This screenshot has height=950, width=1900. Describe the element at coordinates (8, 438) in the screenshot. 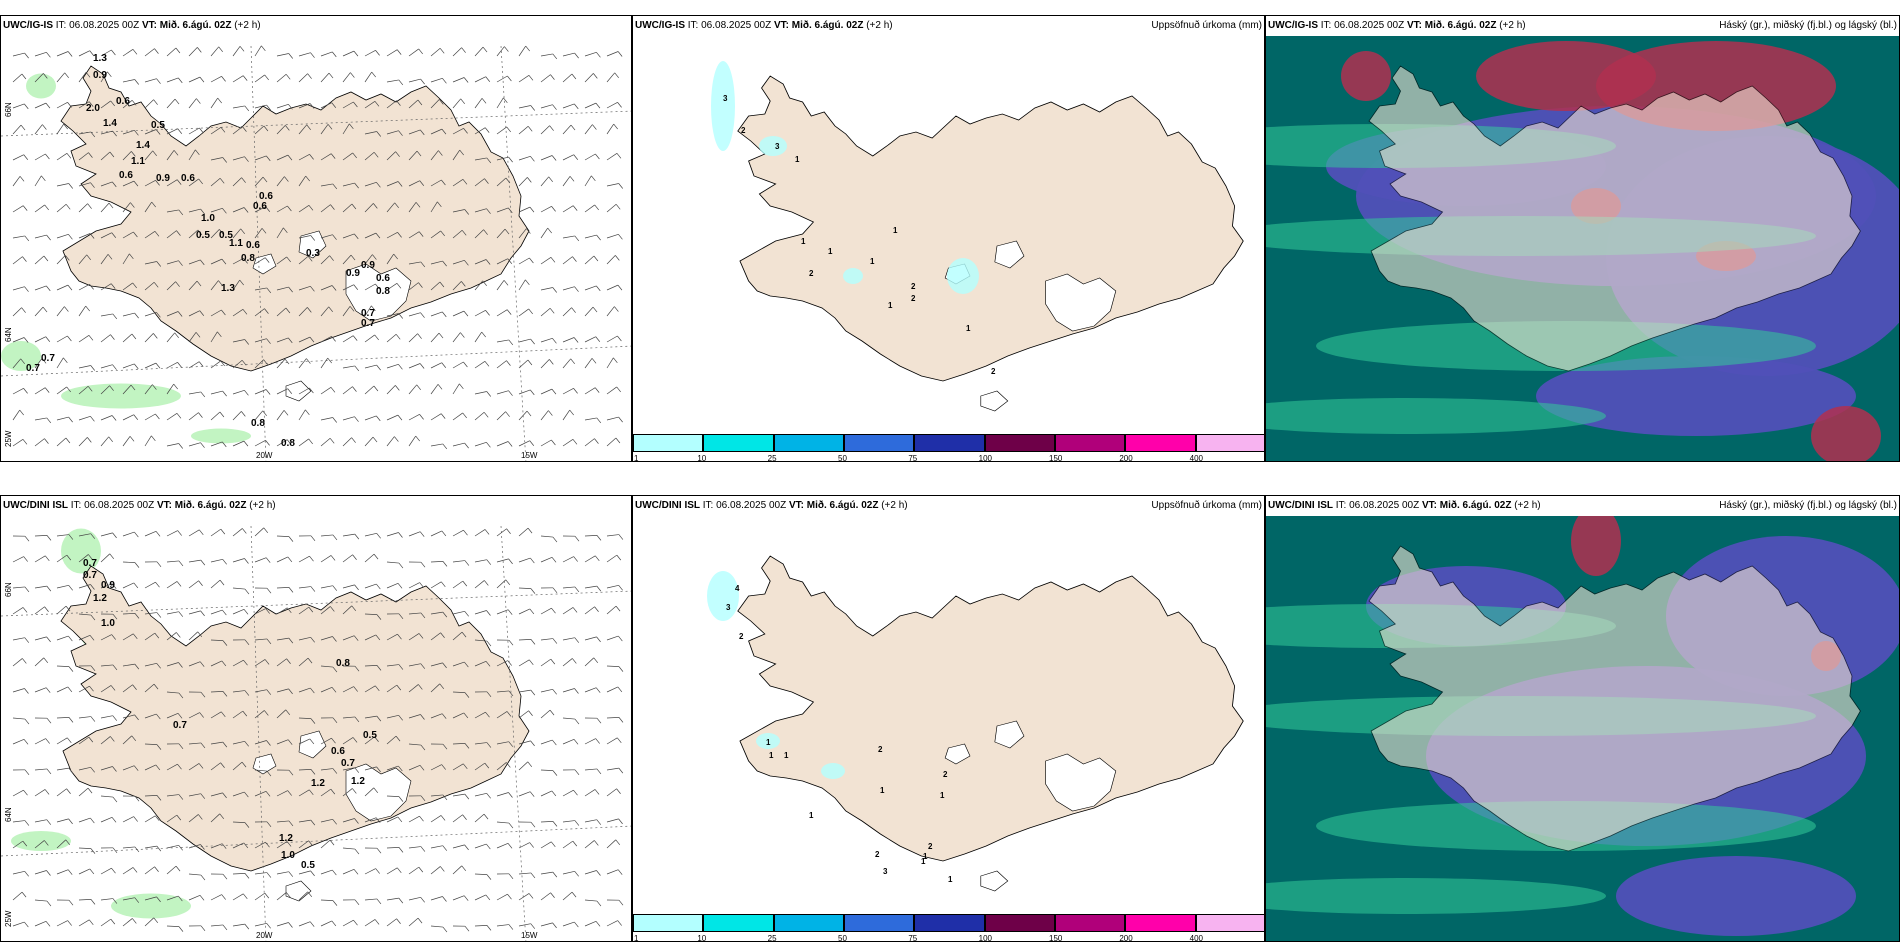

I see `latitude-label: 25W` at that location.